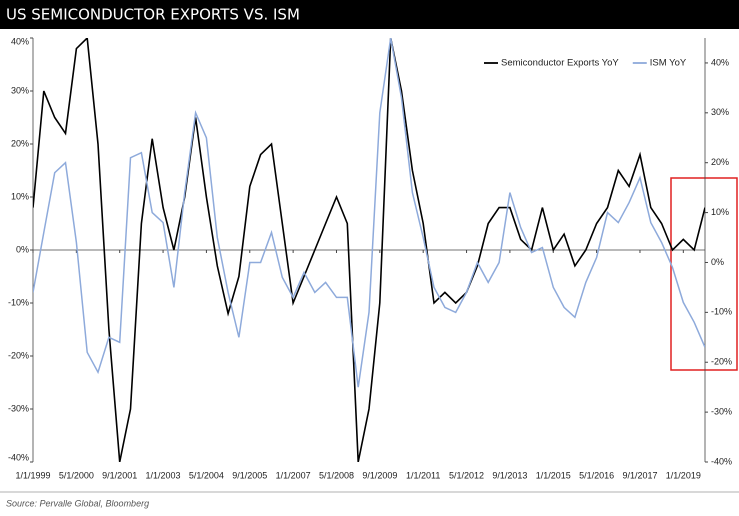  Describe the element at coordinates (18, 457) in the screenshot. I see `y-tick-label: -40%` at that location.